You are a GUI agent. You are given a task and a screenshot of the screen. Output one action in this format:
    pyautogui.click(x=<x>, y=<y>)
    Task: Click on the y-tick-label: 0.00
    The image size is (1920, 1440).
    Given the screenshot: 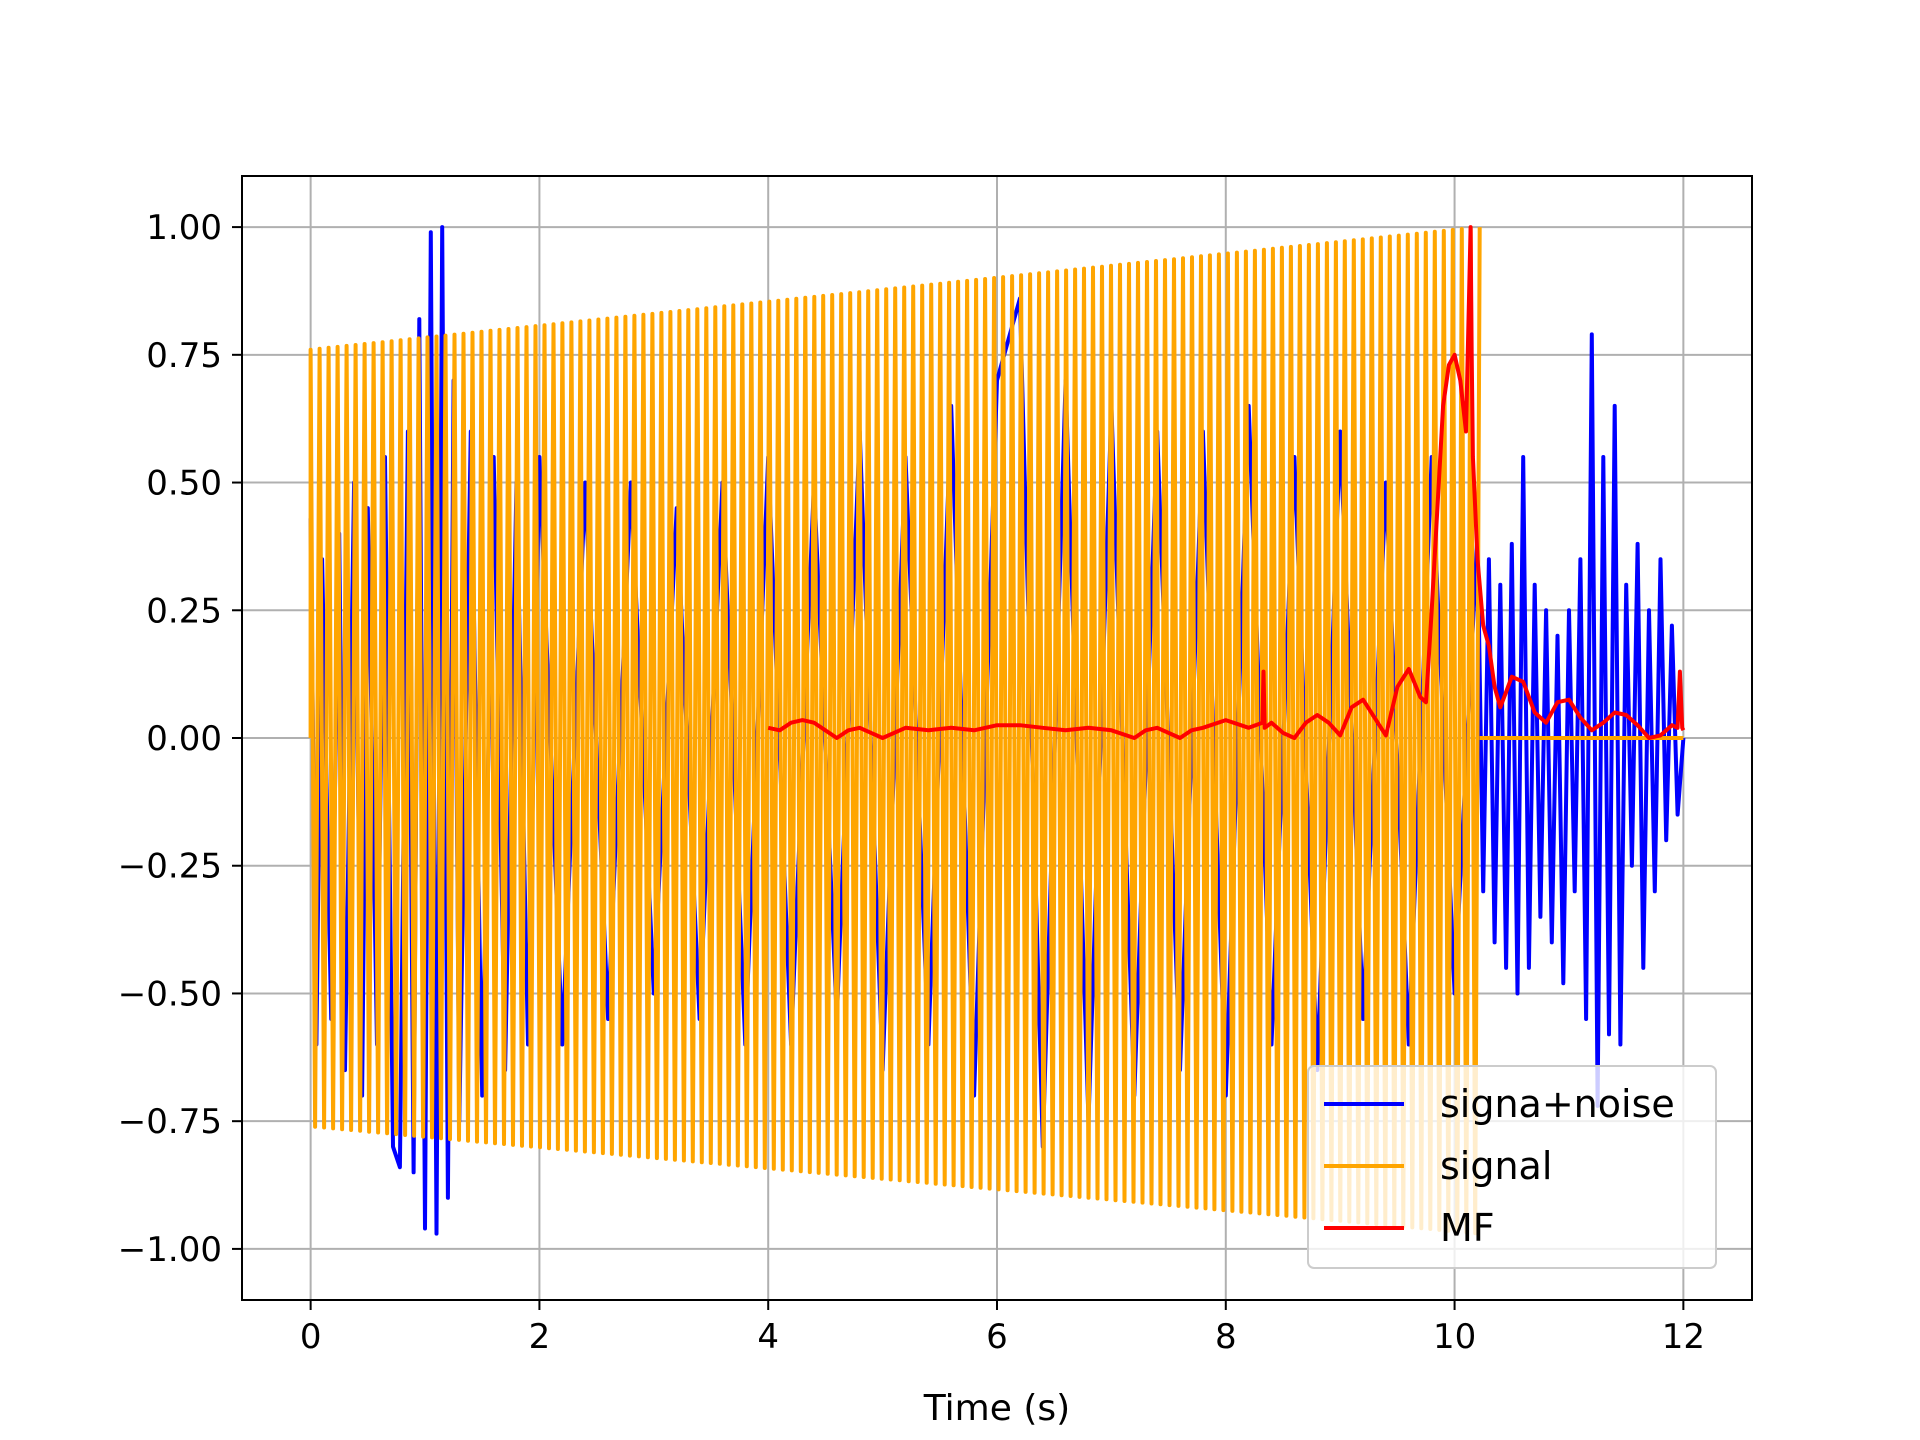 What is the action you would take?
    pyautogui.click(x=184, y=739)
    